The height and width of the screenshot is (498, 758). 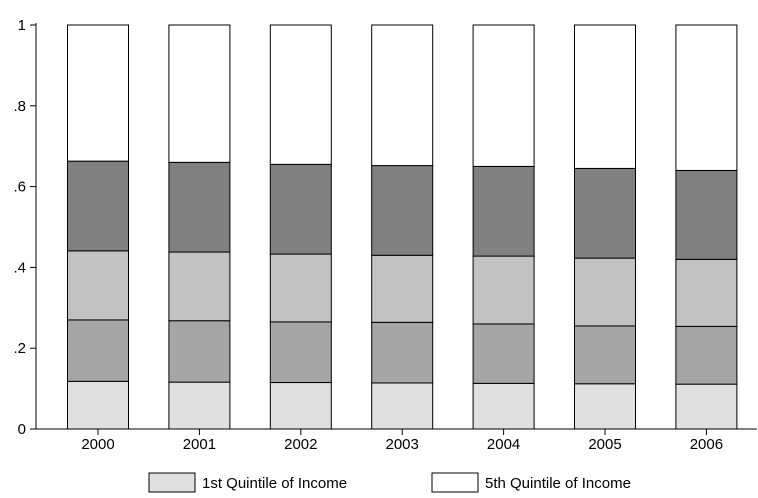 What do you see at coordinates (706, 444) in the screenshot?
I see `x-tick-label: 2006` at bounding box center [706, 444].